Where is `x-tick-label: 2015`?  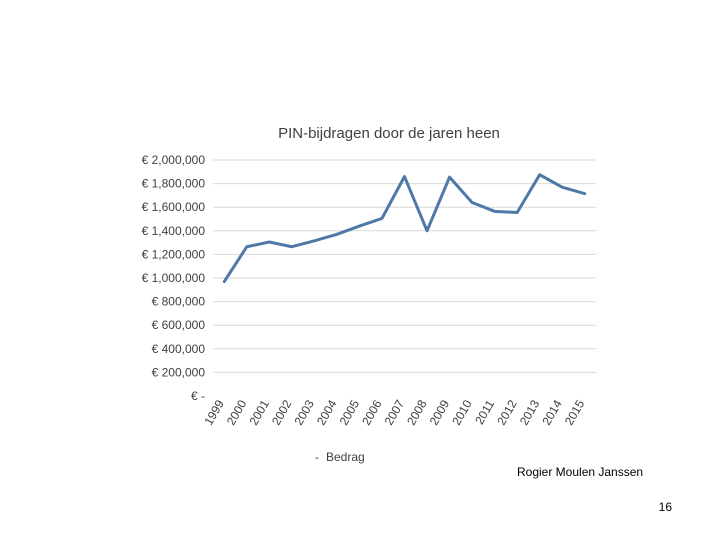
x-tick-label: 2015 is located at coordinates (575, 412).